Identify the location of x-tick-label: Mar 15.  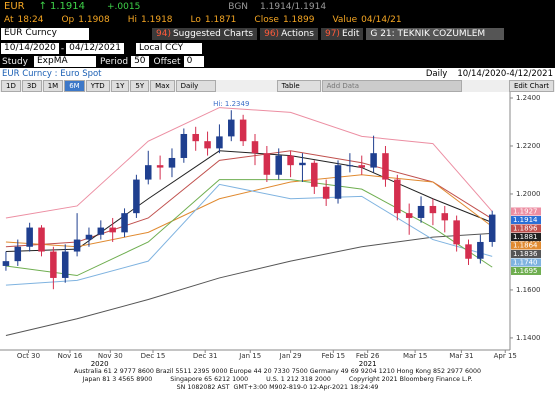
(415, 356).